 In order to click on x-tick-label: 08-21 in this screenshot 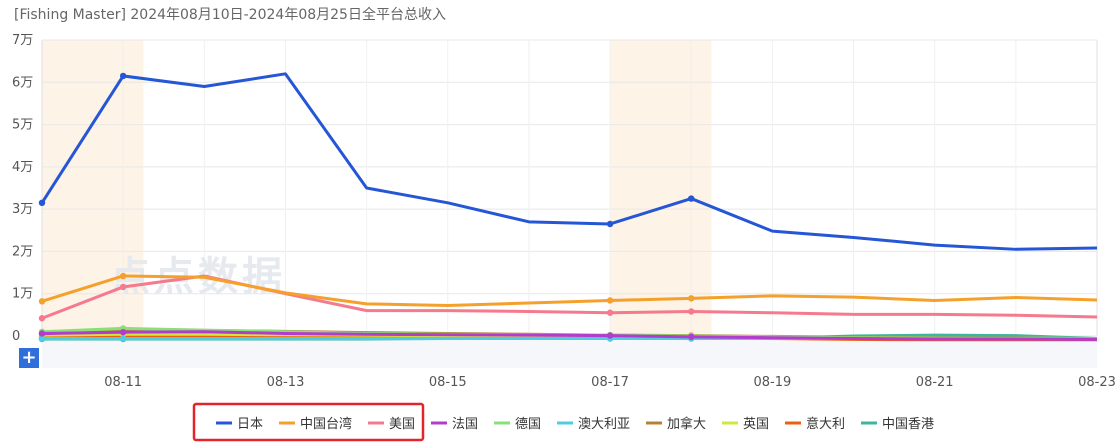, I will do `click(935, 382)`.